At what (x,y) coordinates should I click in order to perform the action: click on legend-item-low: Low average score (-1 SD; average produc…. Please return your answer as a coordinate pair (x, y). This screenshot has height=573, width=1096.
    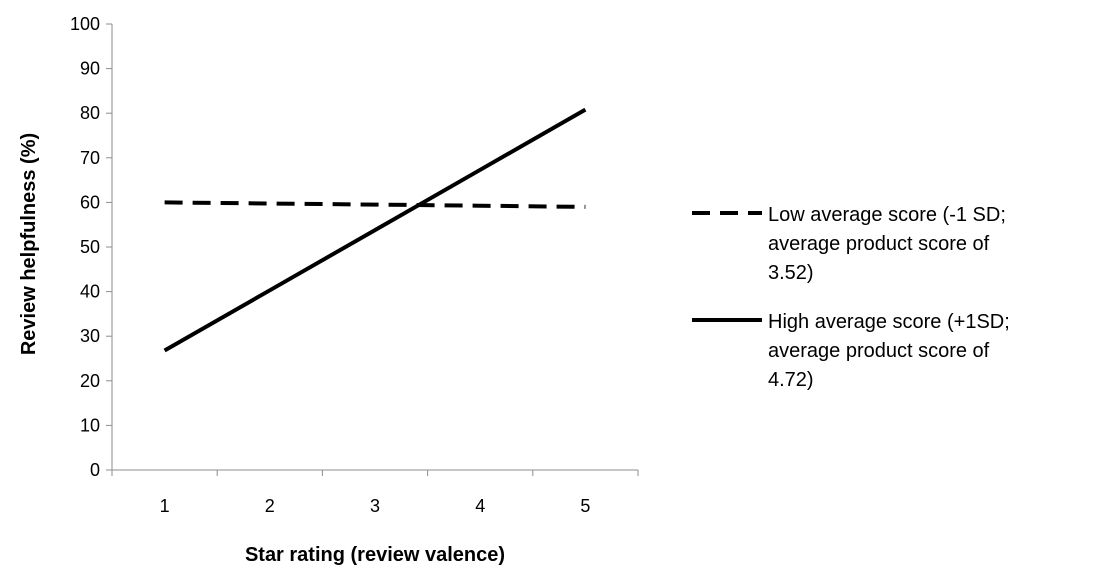
    Looking at the image, I should click on (849, 244).